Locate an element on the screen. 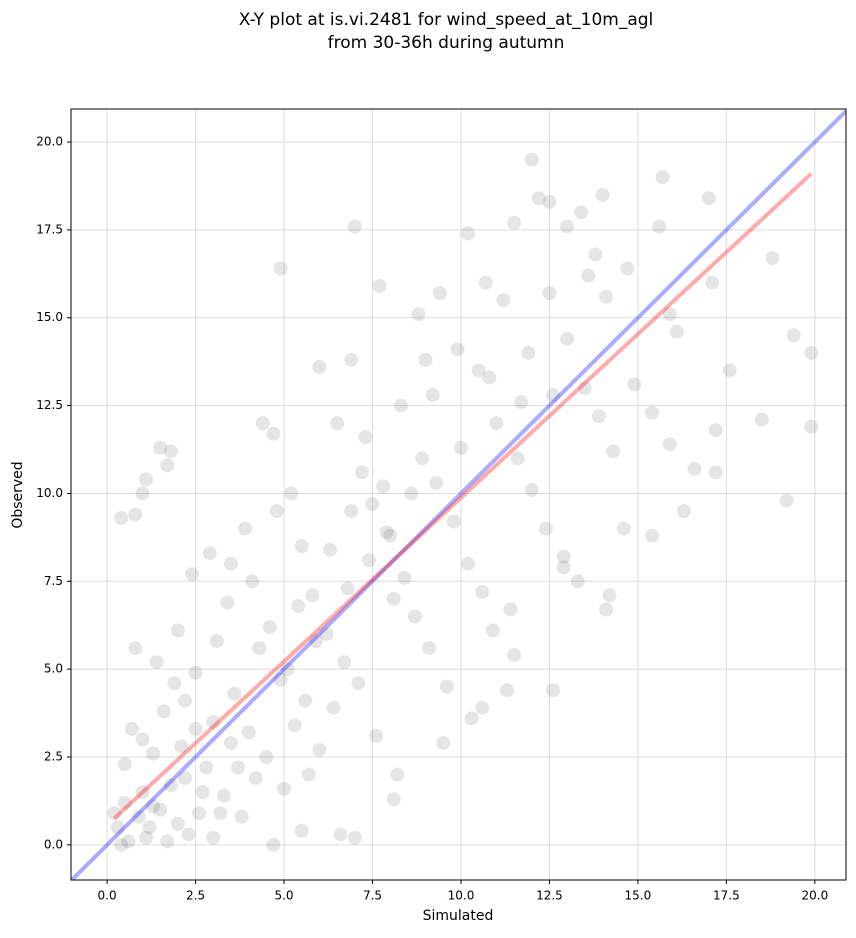  y-tick-label: 10.0 is located at coordinates (49, 493).